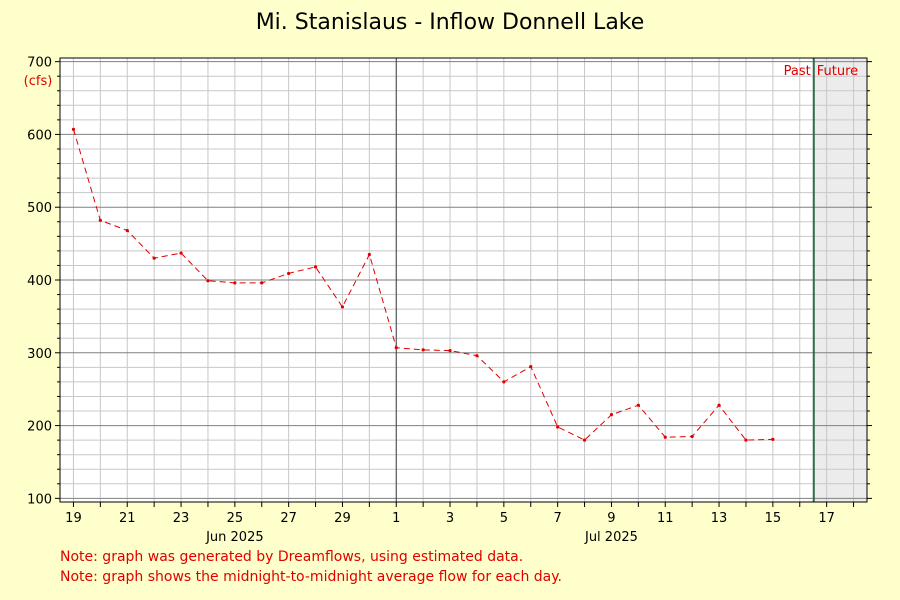 The width and height of the screenshot is (900, 600). What do you see at coordinates (773, 518) in the screenshot?
I see `x-tick-label: 15` at bounding box center [773, 518].